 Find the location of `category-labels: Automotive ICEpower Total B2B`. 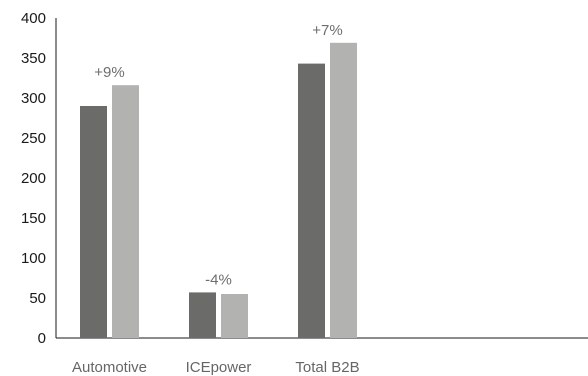

category-labels: Automotive ICEpower Total B2B is located at coordinates (216, 367).